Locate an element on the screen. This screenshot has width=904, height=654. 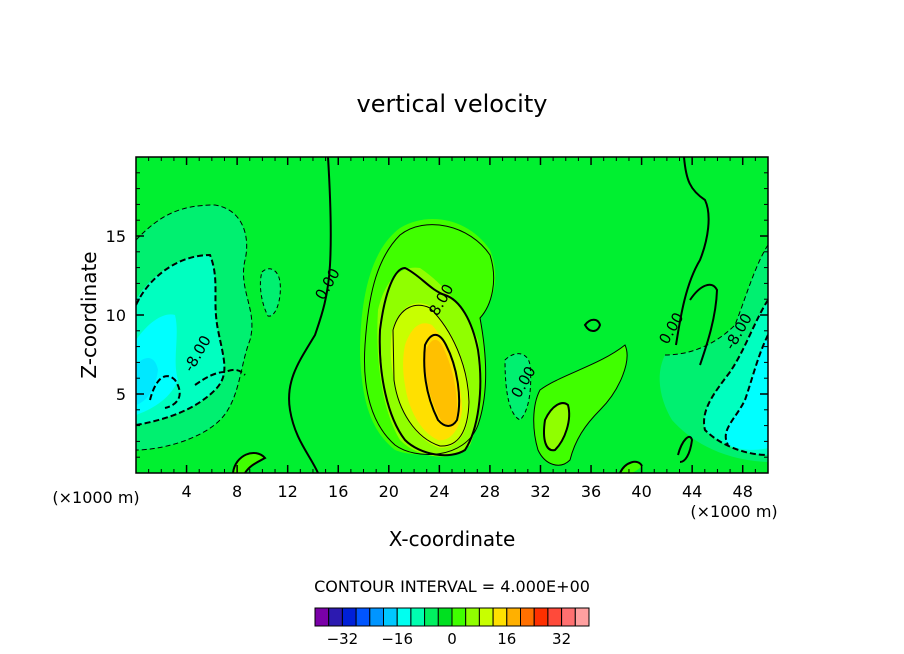
x-tick-label: 20 is located at coordinates (389, 491).